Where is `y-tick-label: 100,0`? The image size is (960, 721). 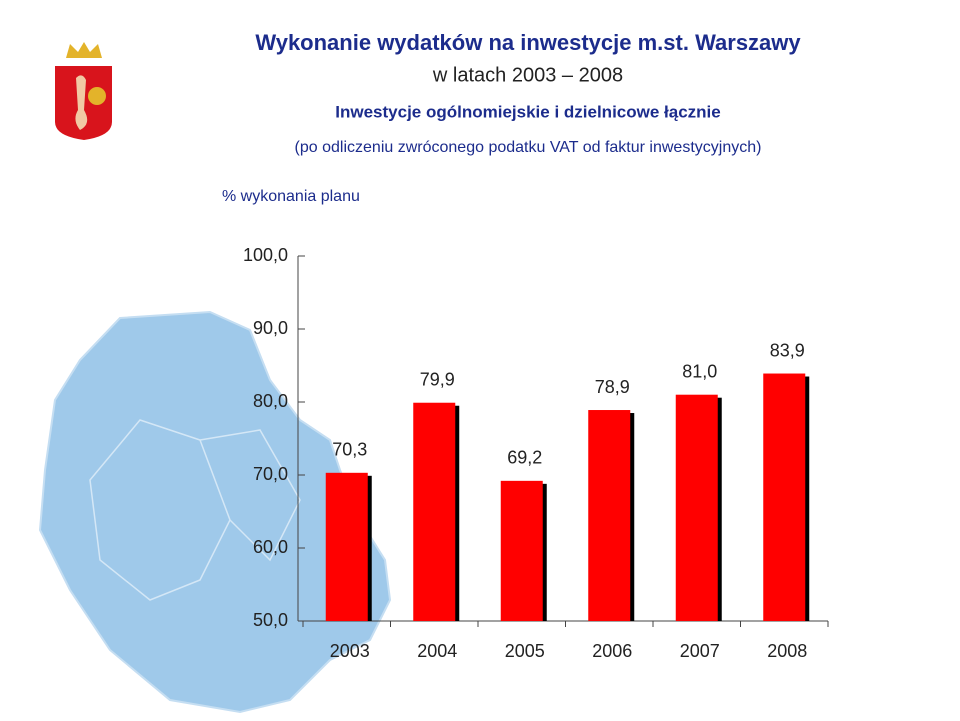 y-tick-label: 100,0 is located at coordinates (265, 255).